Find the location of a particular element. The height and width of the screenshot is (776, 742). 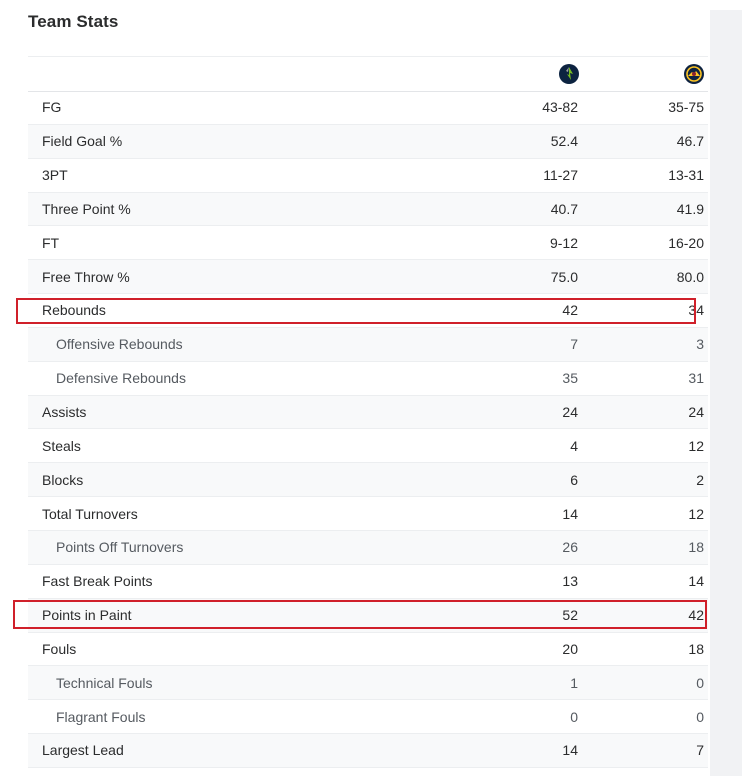

stat-value-nuggets: 16-20 is located at coordinates (686, 242).